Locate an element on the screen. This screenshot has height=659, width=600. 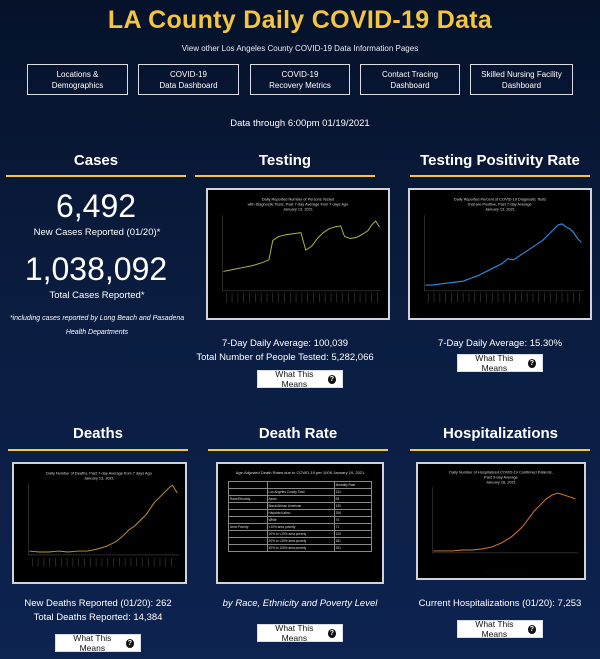
nav-skilled-nursing-button: Skilled Nursing Facility Dashboard is located at coordinates (521, 79).